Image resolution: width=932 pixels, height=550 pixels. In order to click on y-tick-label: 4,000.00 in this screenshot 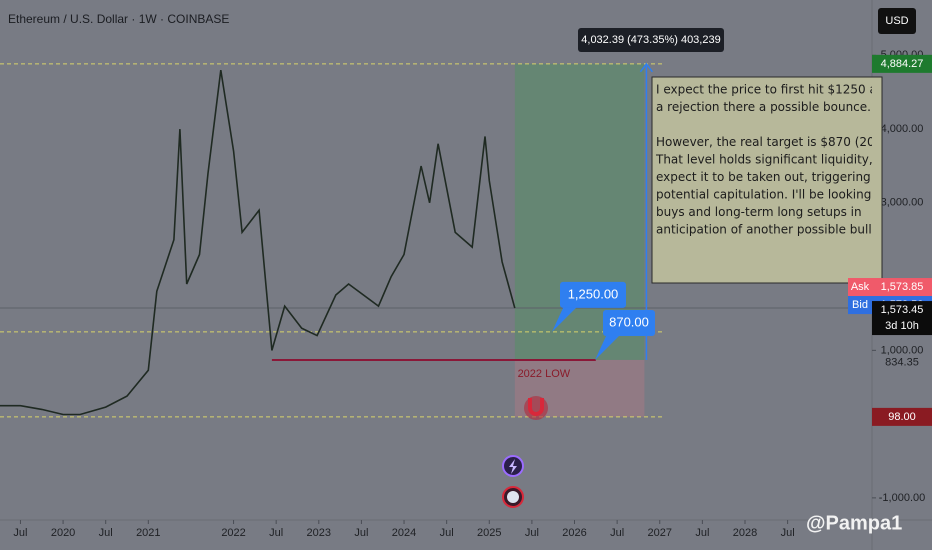, I will do `click(902, 129)`.